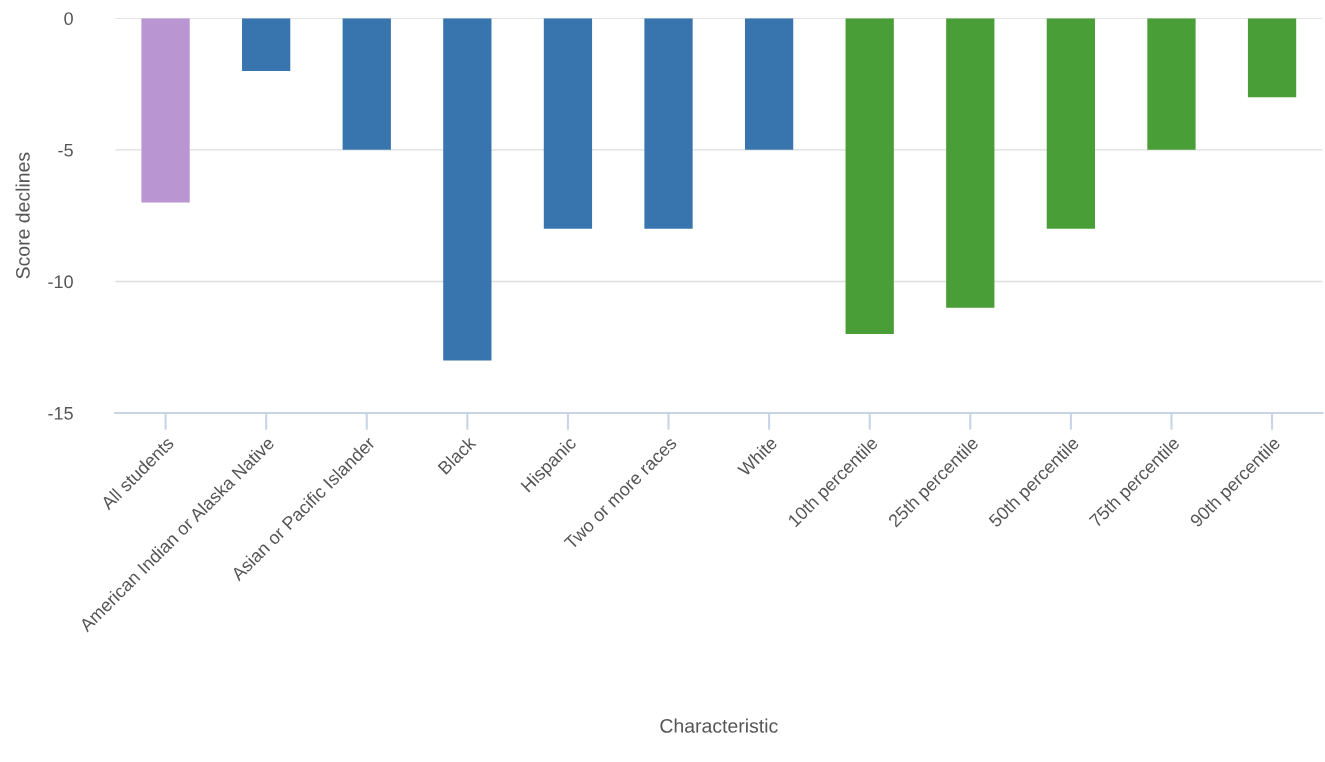 The image size is (1325, 762). Describe the element at coordinates (60, 282) in the screenshot. I see `y-tick-label: -10` at that location.